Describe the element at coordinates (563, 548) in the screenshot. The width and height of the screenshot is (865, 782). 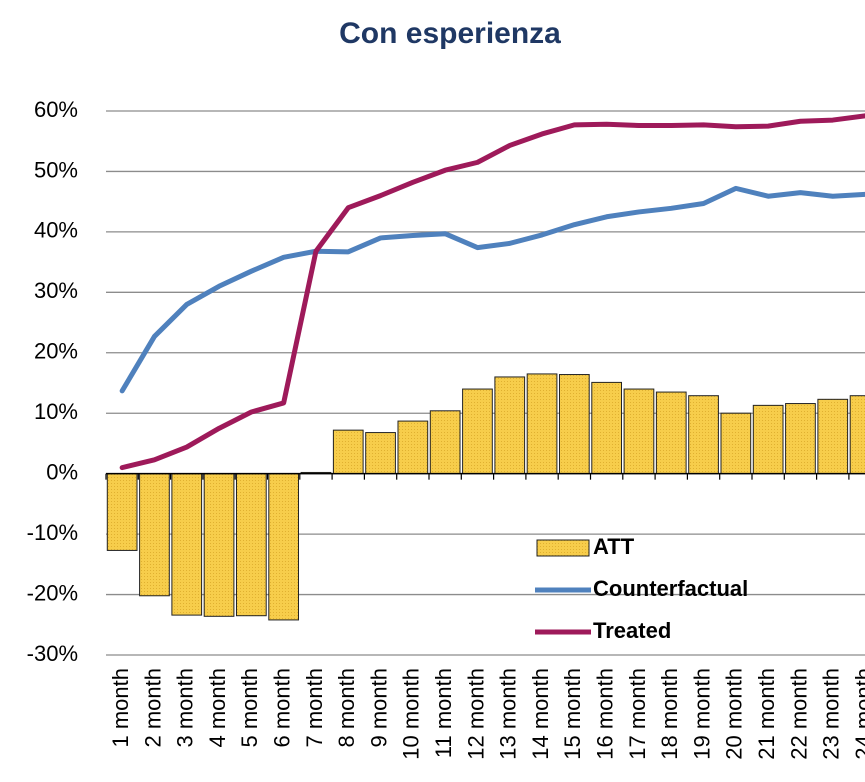
I see `legend-swatch` at that location.